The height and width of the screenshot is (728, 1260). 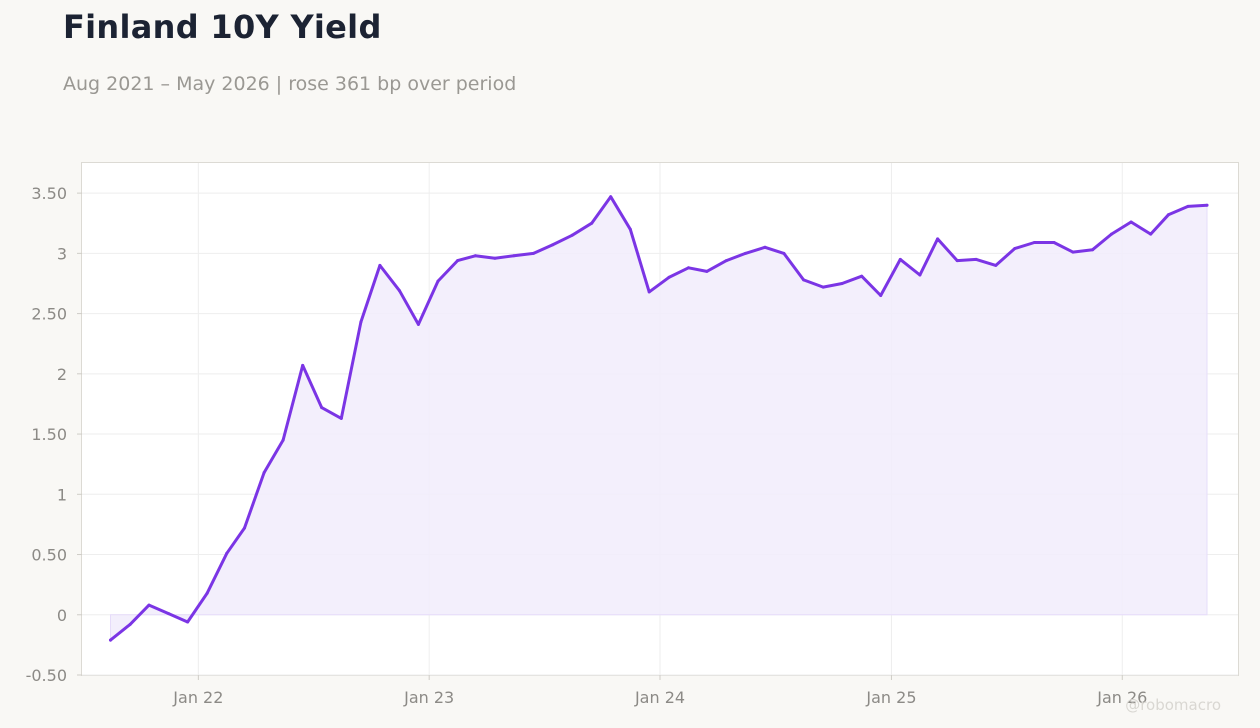 I want to click on y-tick-label: 2.50, so click(x=49, y=314).